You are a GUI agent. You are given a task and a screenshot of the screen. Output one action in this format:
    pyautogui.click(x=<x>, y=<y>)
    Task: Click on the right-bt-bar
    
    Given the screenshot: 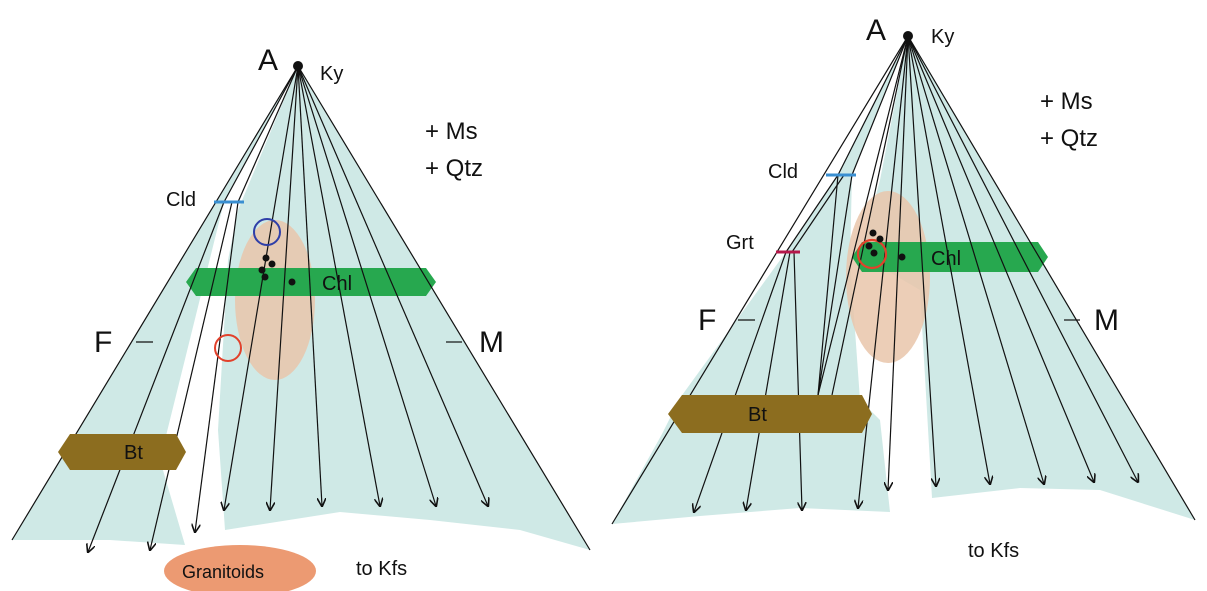 What is the action you would take?
    pyautogui.click(x=770, y=414)
    